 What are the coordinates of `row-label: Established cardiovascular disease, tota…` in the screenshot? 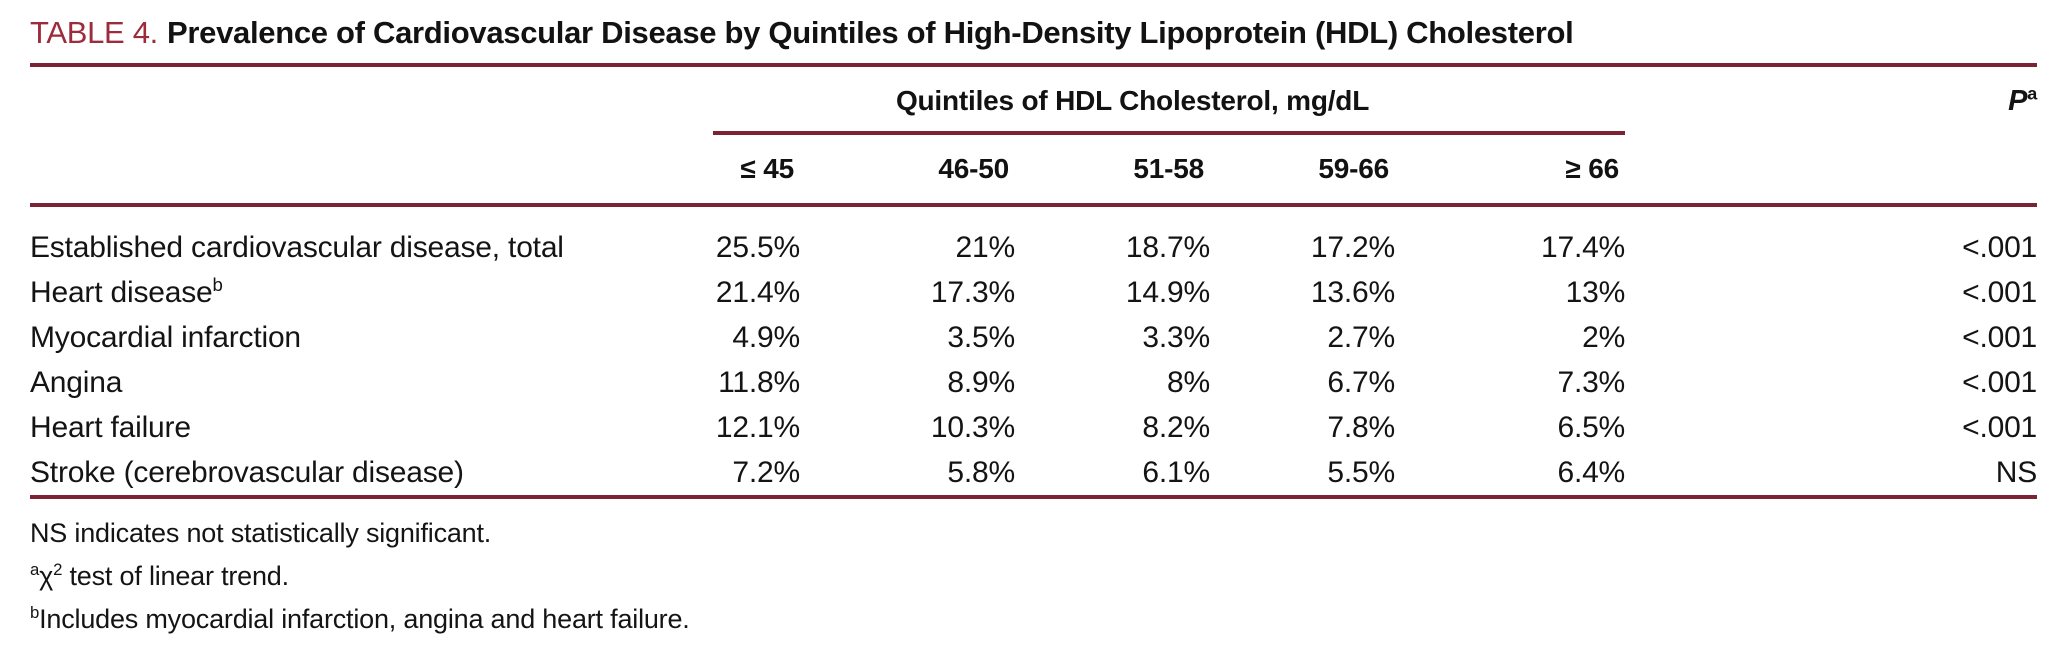 It's located at (335, 237).